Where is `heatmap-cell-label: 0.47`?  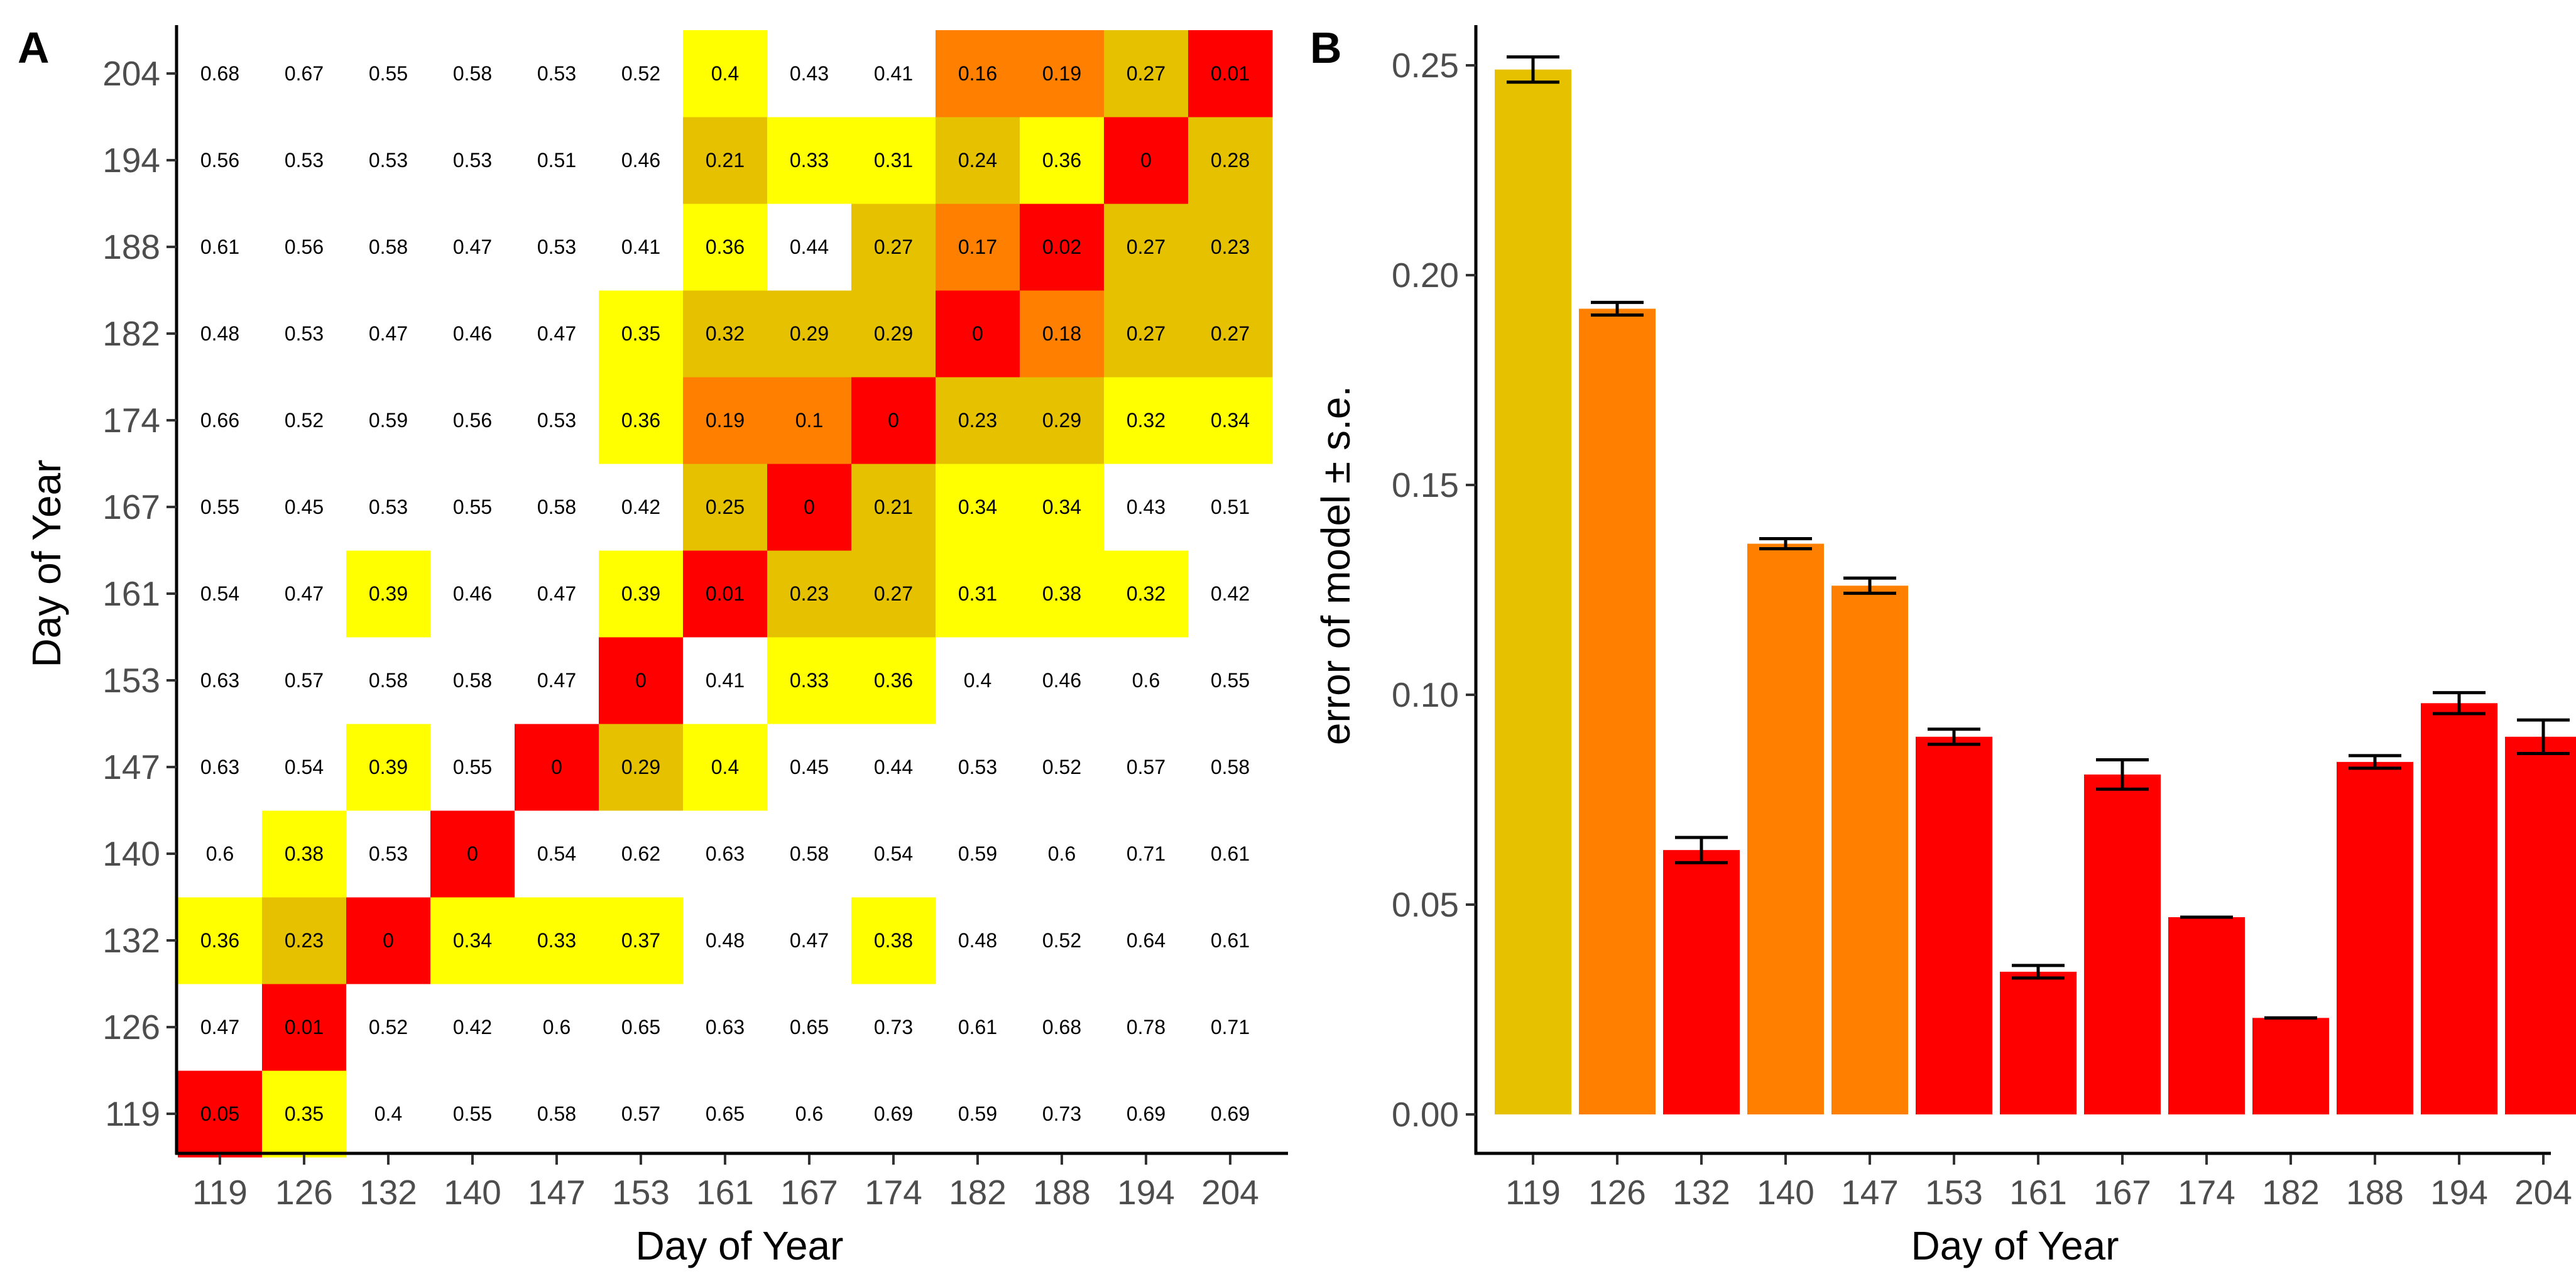 heatmap-cell-label: 0.47 is located at coordinates (472, 247).